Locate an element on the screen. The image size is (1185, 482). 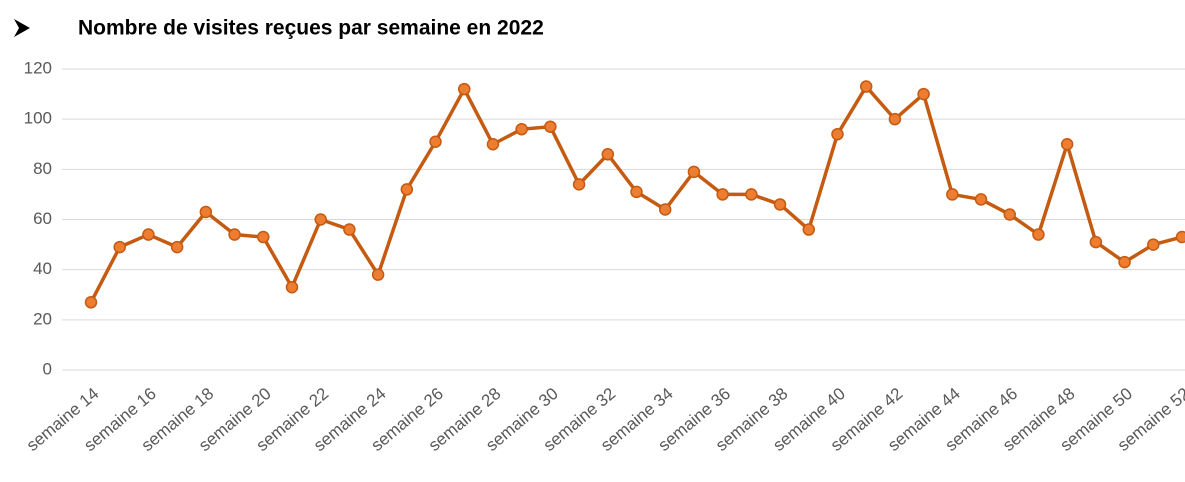
y-tick-label: 0 is located at coordinates (47, 368).